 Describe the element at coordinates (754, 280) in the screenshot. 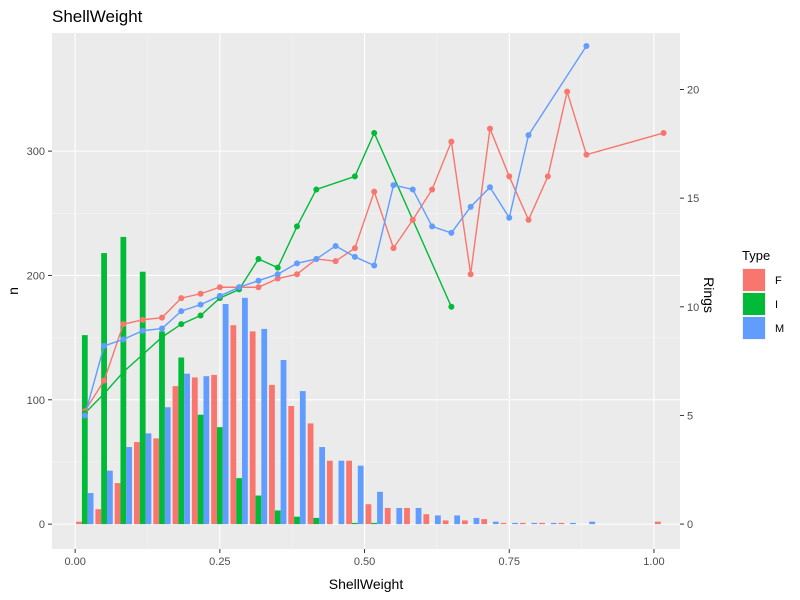

I see `legend-swatch-f` at that location.